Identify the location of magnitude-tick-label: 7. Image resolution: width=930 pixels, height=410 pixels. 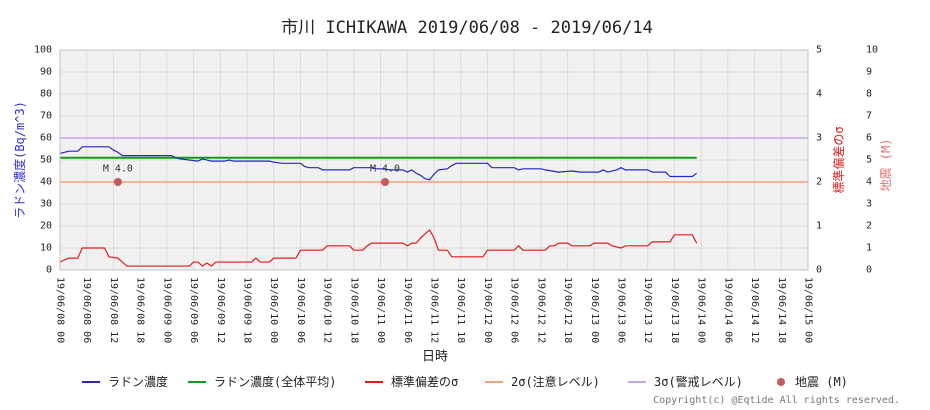
(869, 116).